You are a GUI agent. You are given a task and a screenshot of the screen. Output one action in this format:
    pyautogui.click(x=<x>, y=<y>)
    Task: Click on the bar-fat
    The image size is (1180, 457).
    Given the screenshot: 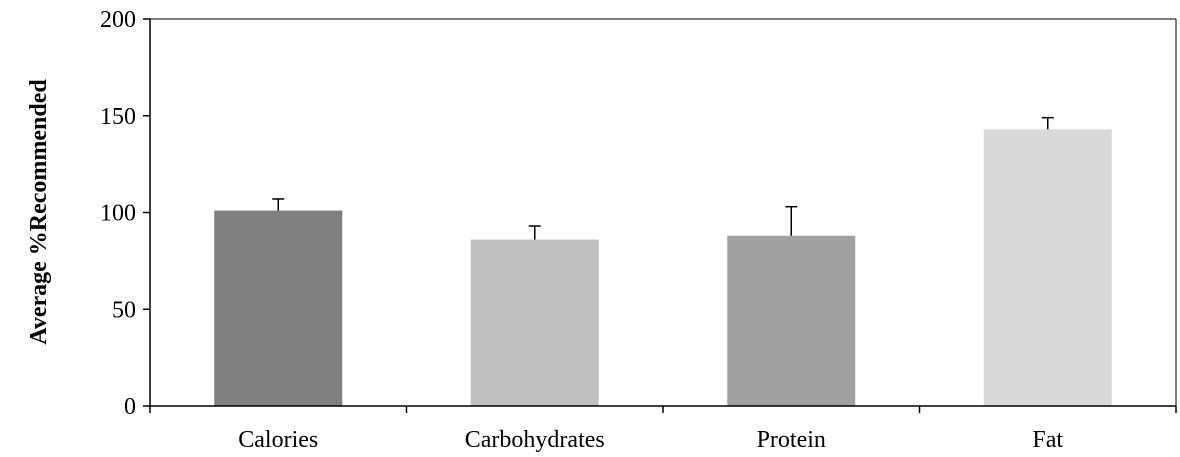 What is the action you would take?
    pyautogui.click(x=1047, y=268)
    